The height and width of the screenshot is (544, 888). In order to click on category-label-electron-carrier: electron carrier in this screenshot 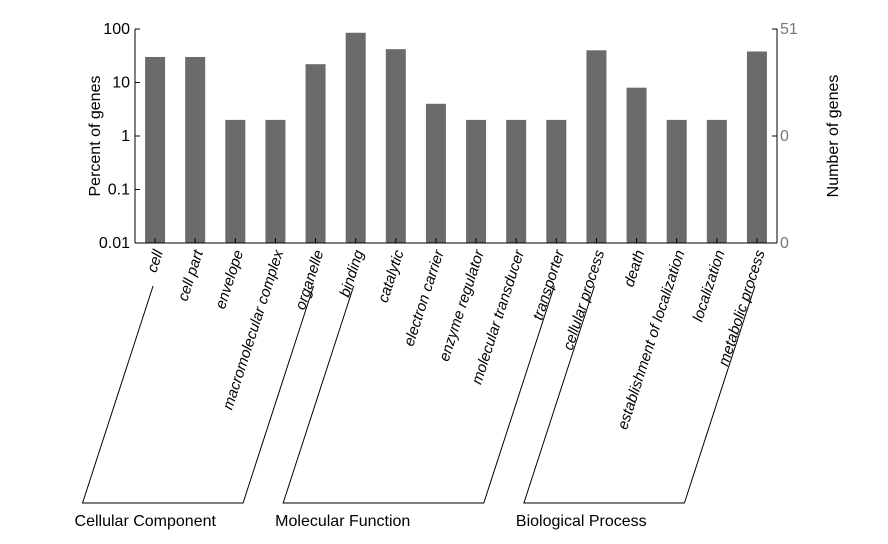, I will do `click(424, 297)`.